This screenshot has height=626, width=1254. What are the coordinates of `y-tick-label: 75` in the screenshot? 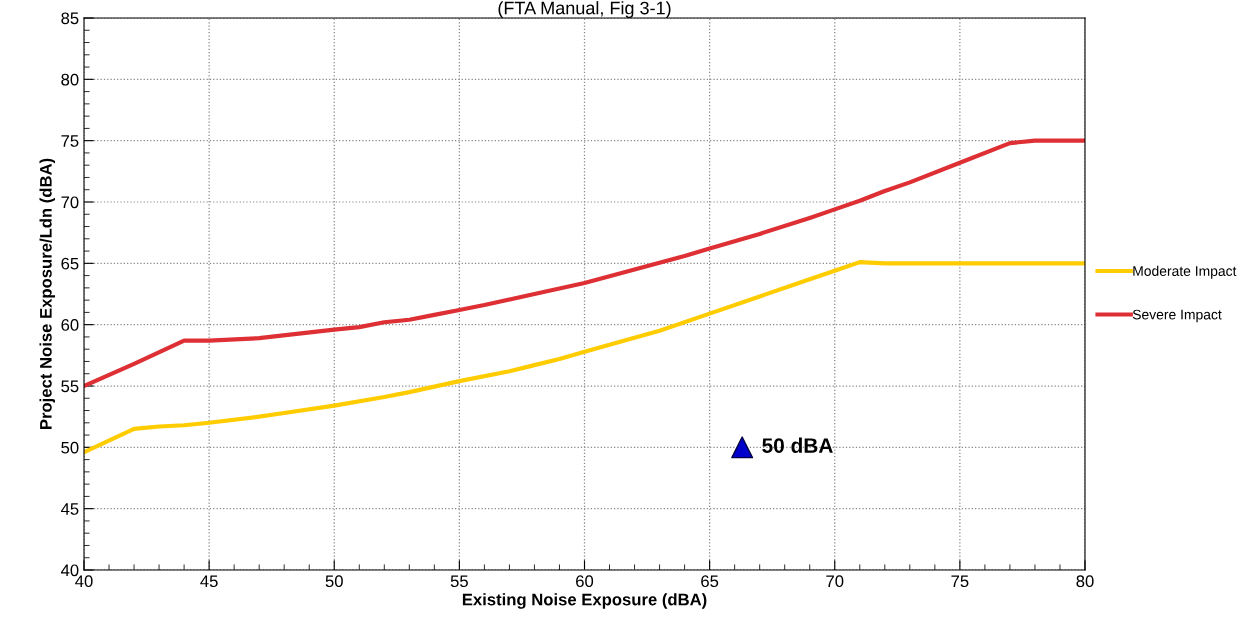 It's located at (70, 141).